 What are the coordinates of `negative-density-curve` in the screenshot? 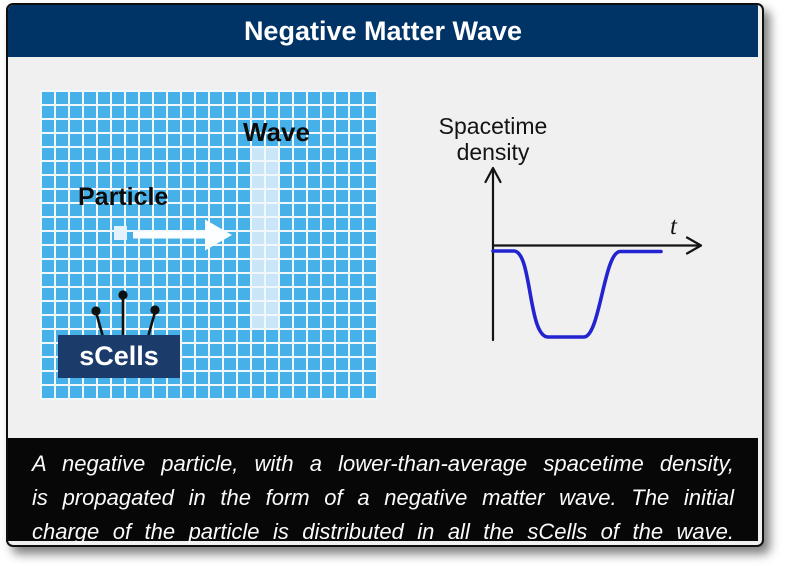 It's located at (577, 294).